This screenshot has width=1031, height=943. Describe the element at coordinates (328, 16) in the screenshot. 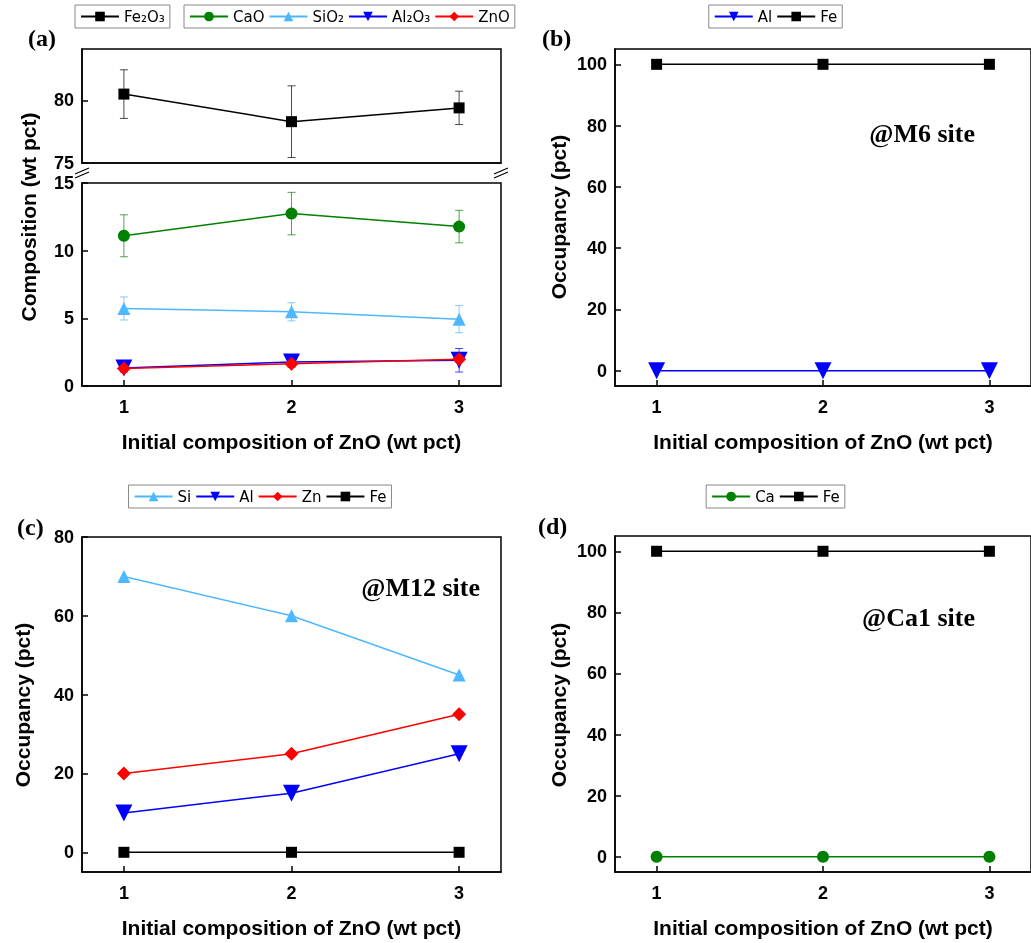

I see `legend-label: SiO₂` at that location.